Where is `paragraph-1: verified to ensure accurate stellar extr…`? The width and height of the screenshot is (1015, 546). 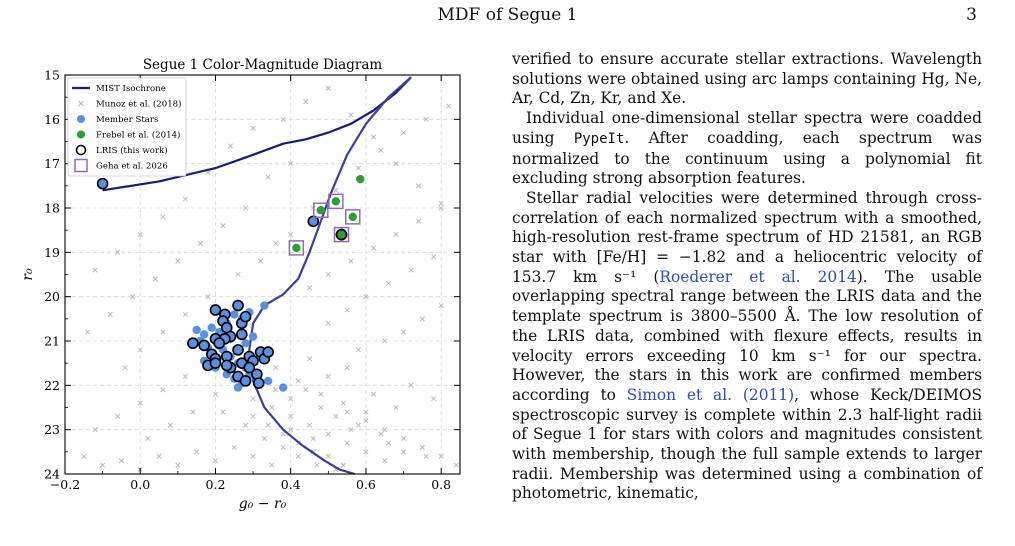
paragraph-1: verified to ensure accurate stellar extr… is located at coordinates (747, 79).